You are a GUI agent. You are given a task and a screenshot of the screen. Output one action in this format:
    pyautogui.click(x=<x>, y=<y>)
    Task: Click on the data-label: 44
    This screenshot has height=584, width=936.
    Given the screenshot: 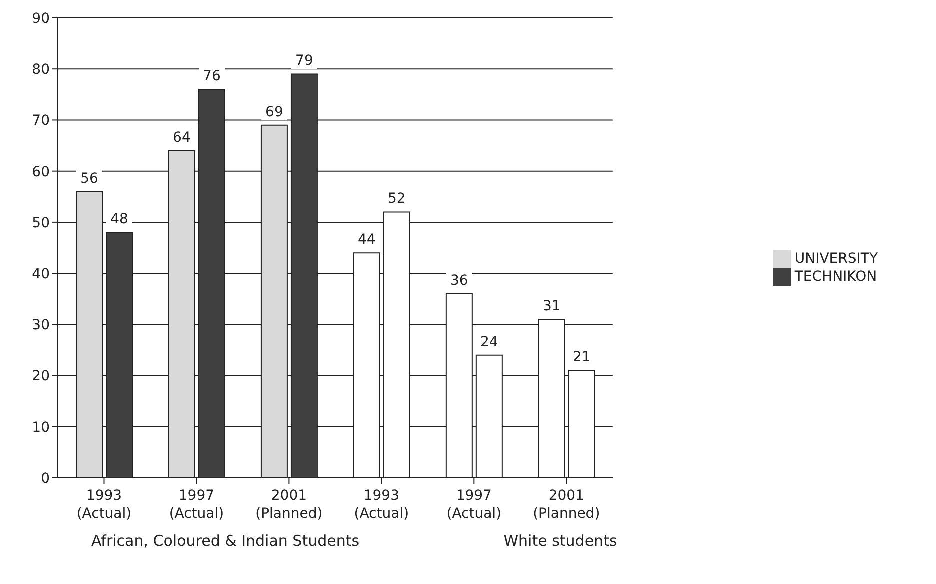 What is the action you would take?
    pyautogui.click(x=367, y=240)
    